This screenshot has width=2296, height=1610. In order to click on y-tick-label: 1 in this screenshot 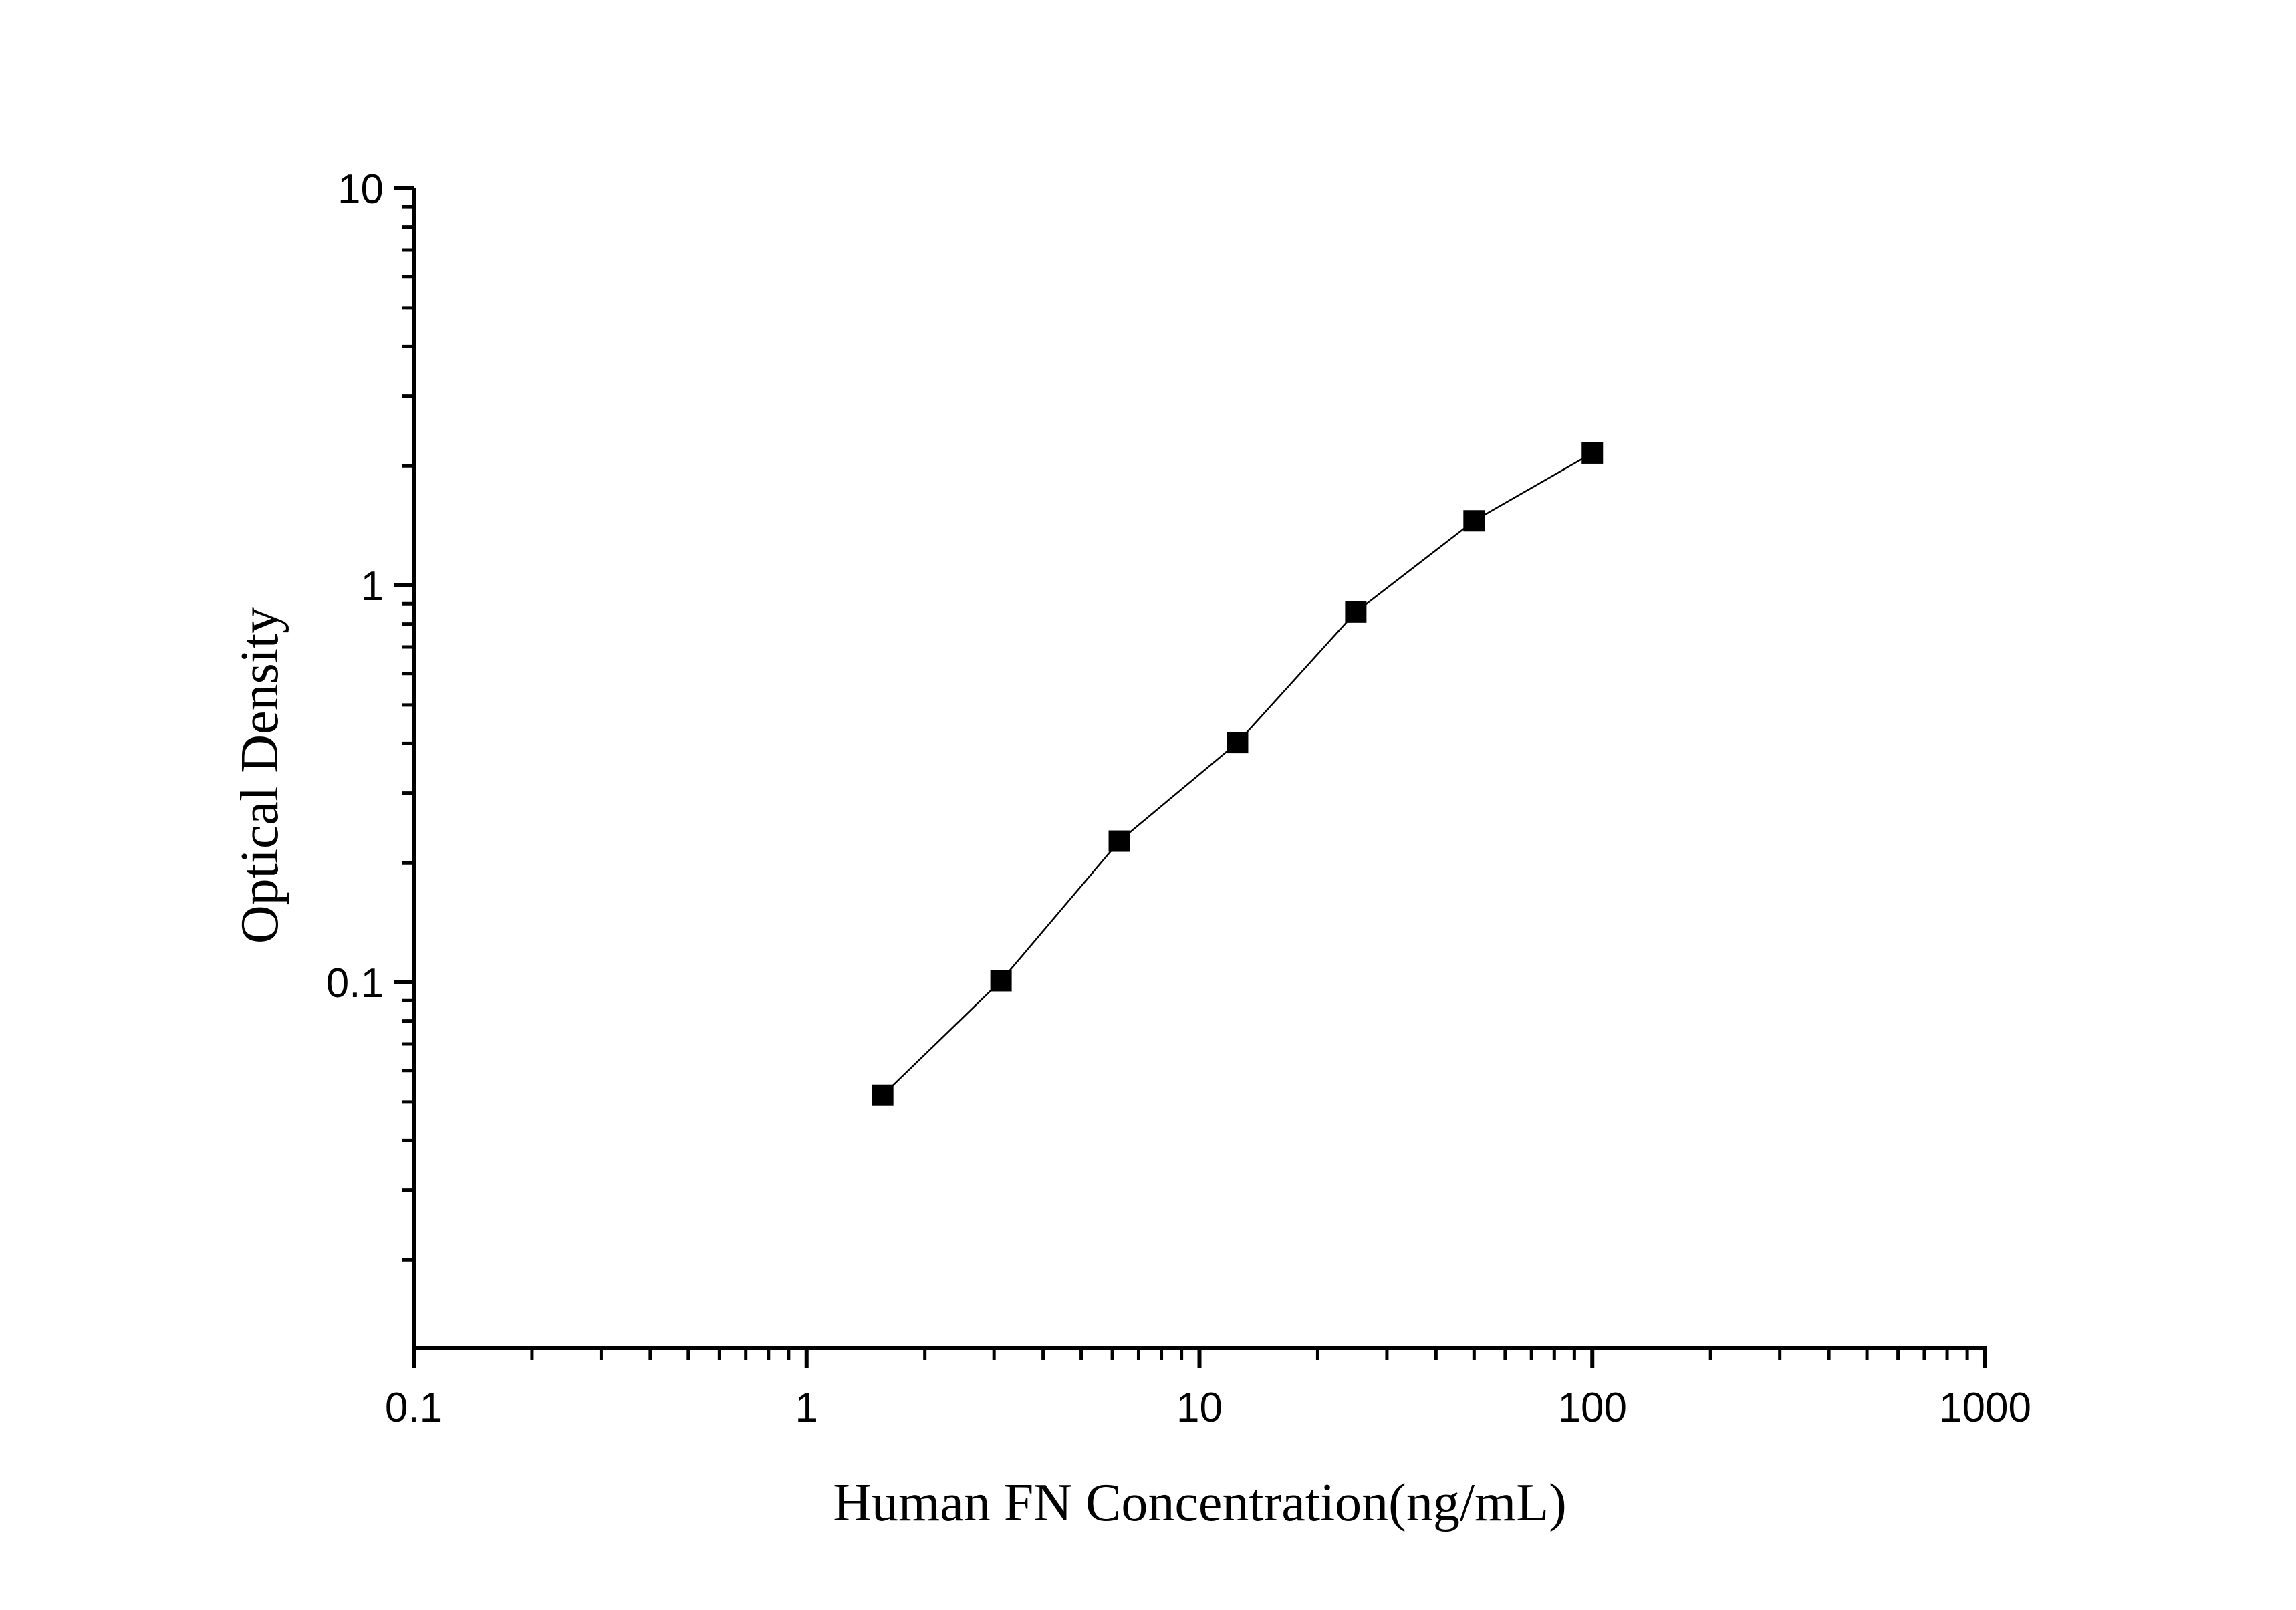, I will do `click(372, 586)`.